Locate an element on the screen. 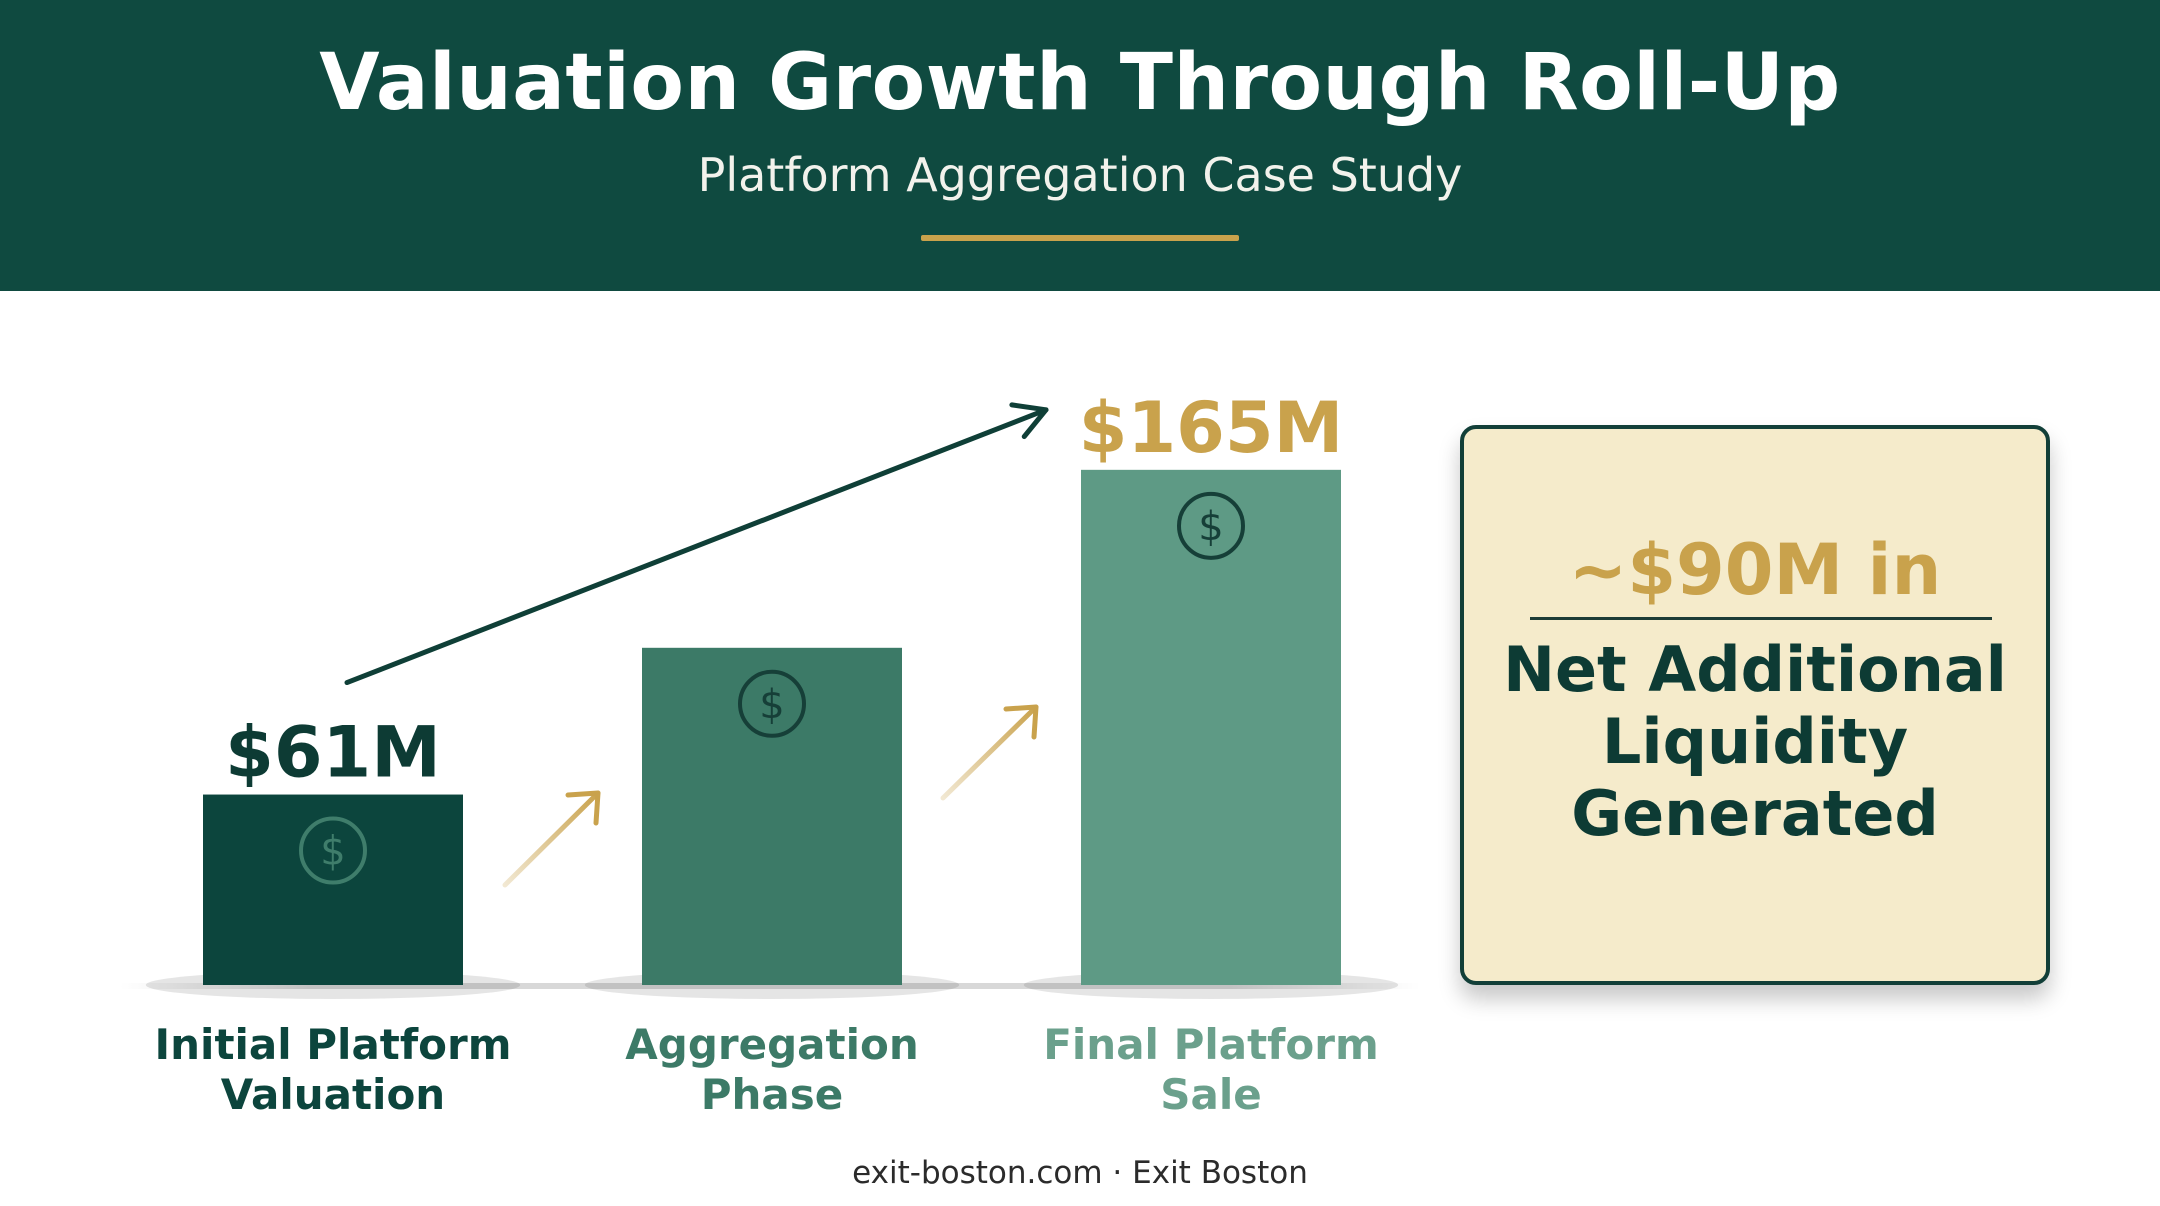 Image resolution: width=2160 pixels, height=1206 pixels. callout-line-3: Generated is located at coordinates (1755, 813).